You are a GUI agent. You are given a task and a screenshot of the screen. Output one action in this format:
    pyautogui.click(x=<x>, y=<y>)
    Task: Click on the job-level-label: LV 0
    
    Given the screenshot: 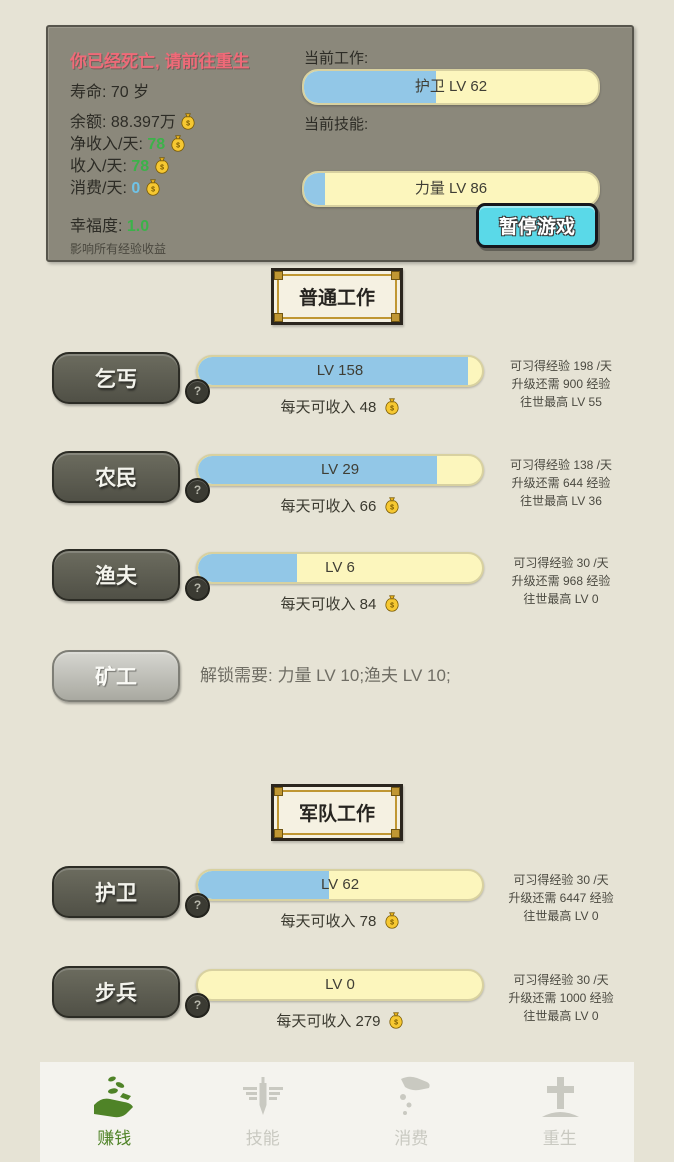 What is the action you would take?
    pyautogui.click(x=340, y=984)
    